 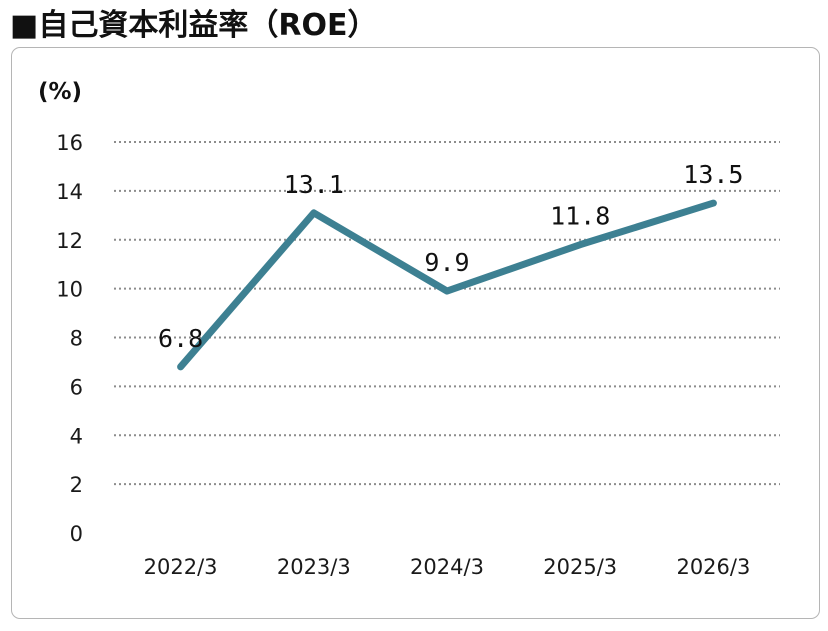 I want to click on y-tick-label: 8, so click(x=76, y=339).